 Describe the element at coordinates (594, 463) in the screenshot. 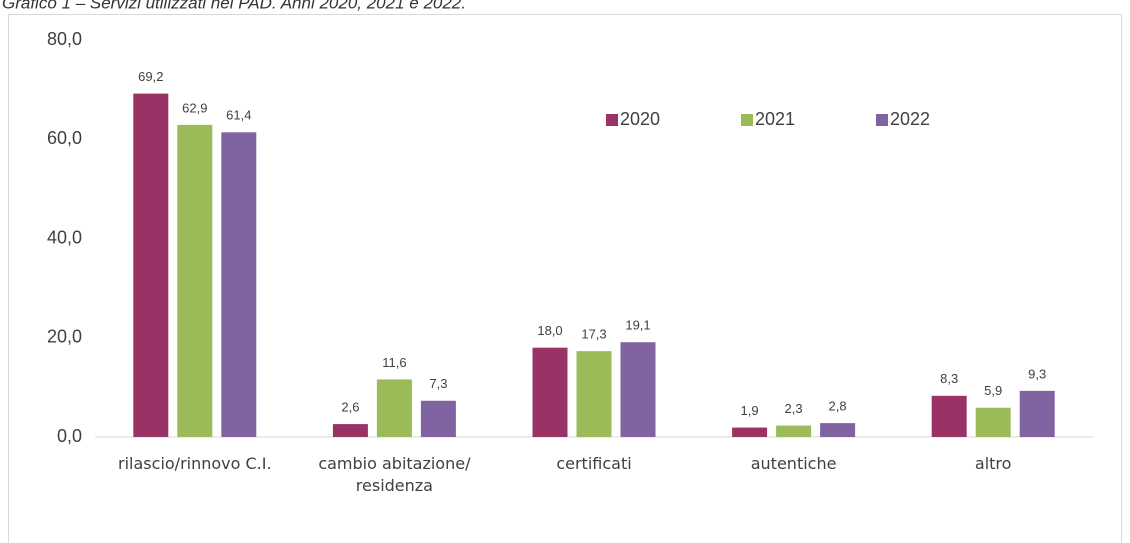

I see `x-tick-label: certificati` at that location.